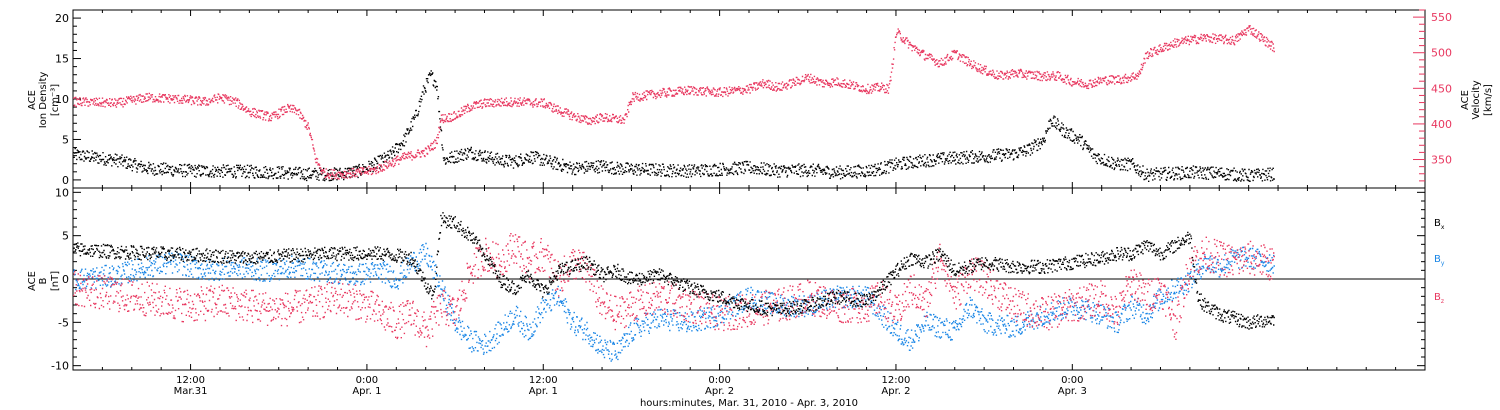 This screenshot has height=410, width=1500. I want to click on y-tick-label-bottom: -5, so click(63, 322).